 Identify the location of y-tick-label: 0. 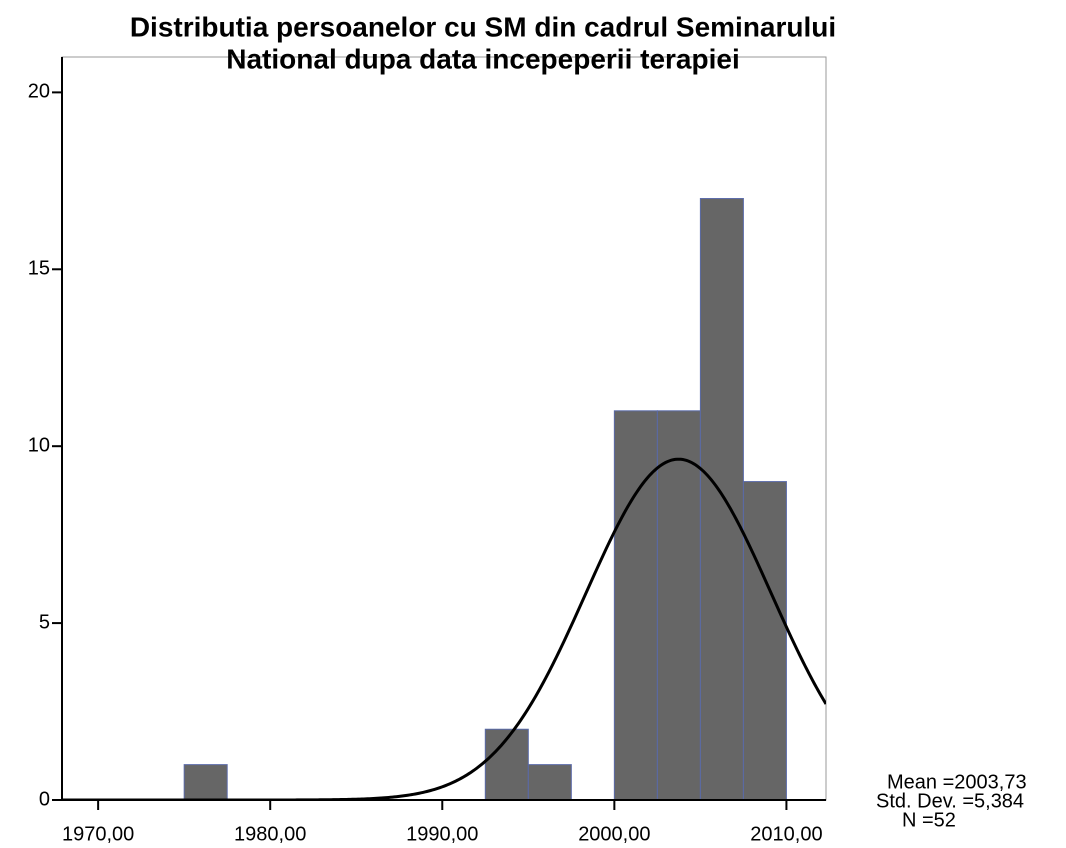
(44, 799).